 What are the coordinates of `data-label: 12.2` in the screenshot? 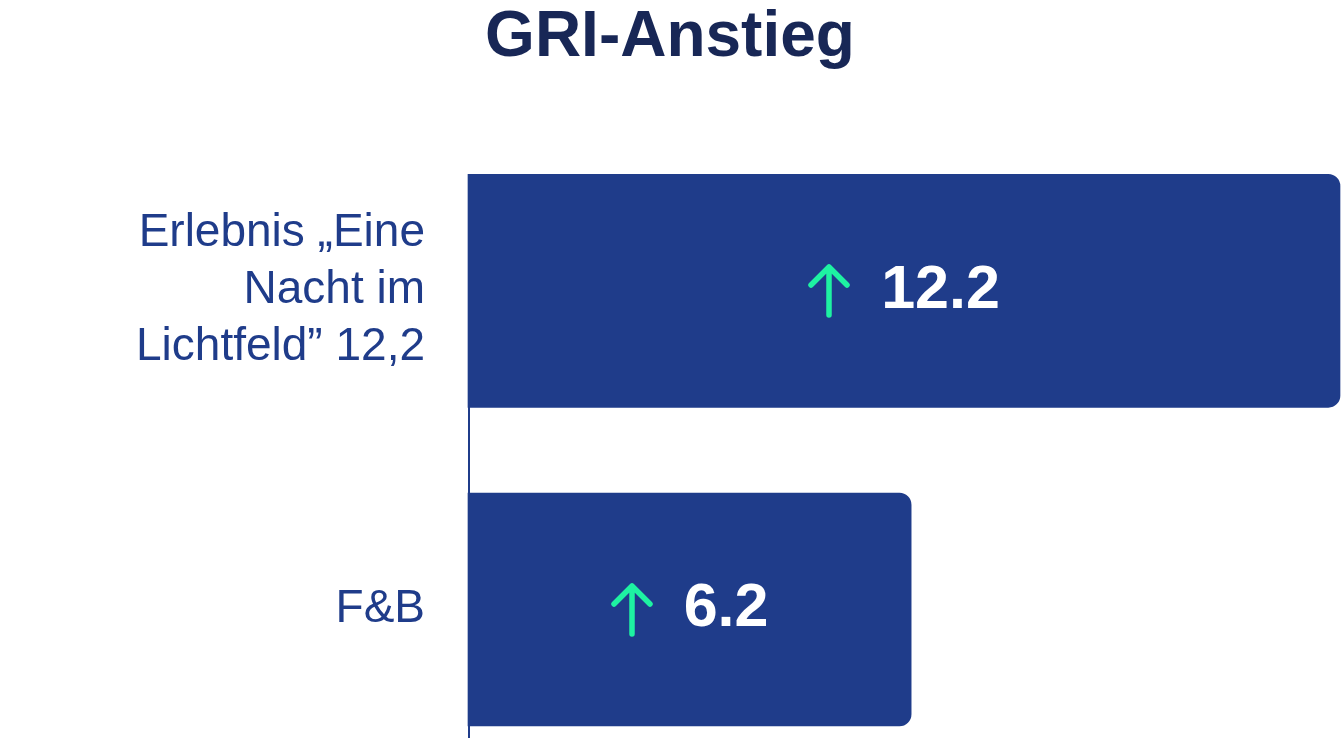 It's located at (940, 286).